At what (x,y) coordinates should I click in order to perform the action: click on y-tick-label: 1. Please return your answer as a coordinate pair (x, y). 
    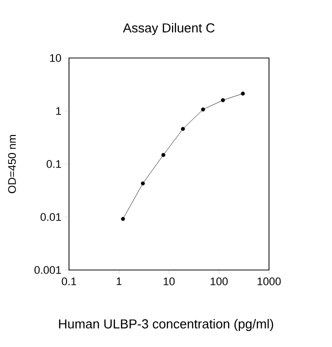
    Looking at the image, I should click on (58, 111).